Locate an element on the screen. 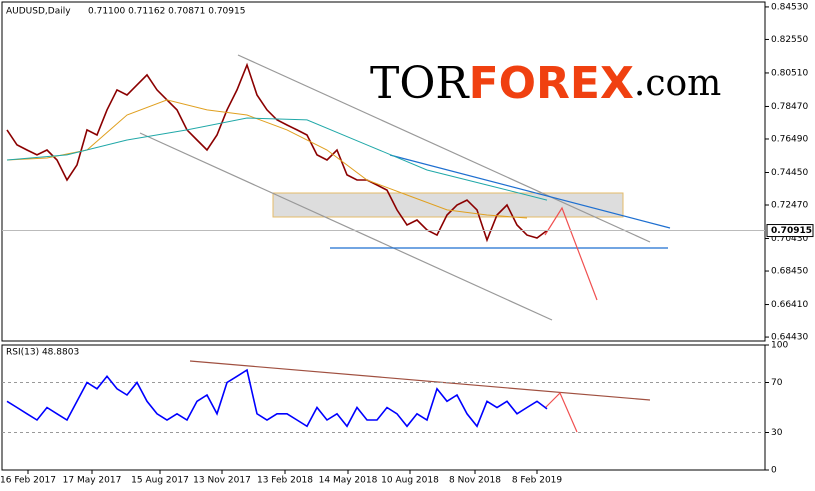  y-tick-label: 0.80510 is located at coordinates (789, 73).